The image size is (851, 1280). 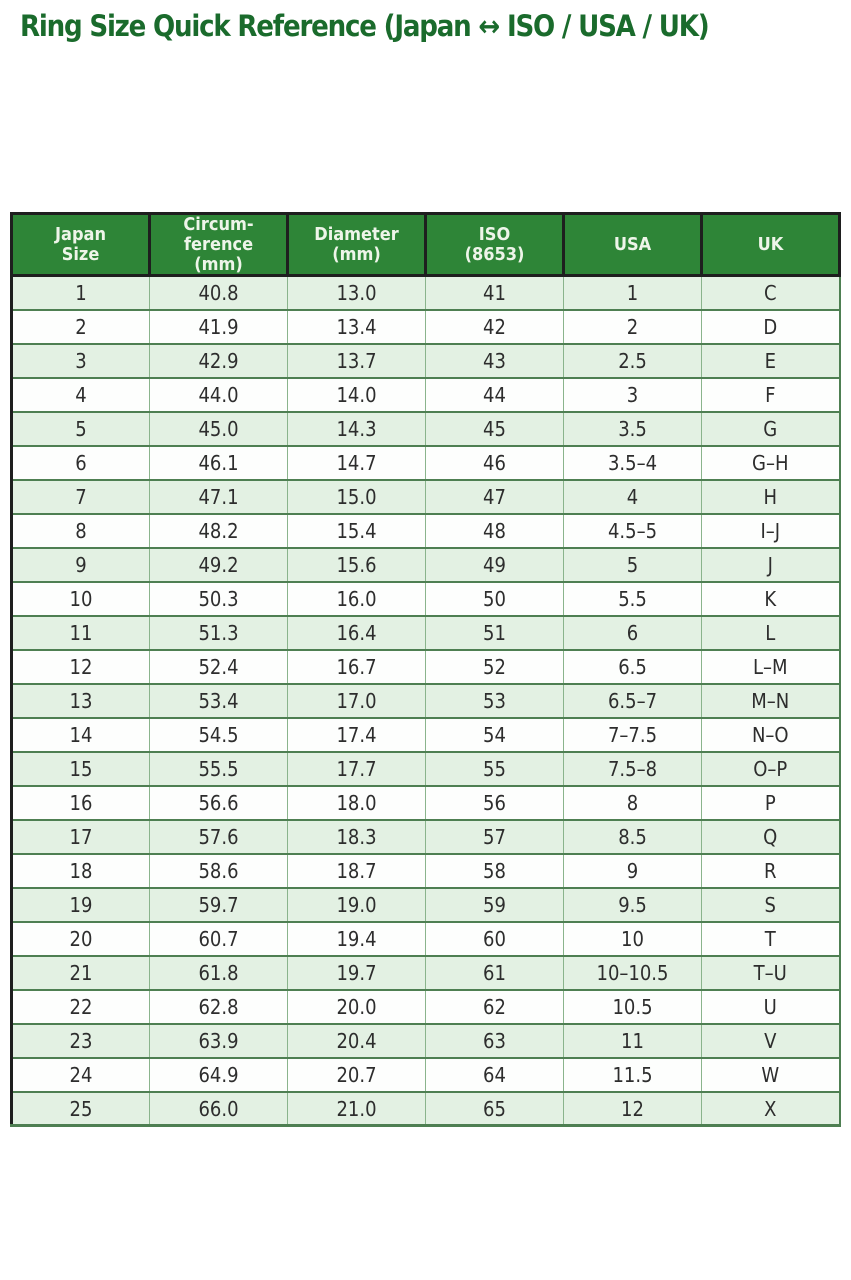 What do you see at coordinates (494, 244) in the screenshot?
I see `column-header: ISO (8653)` at bounding box center [494, 244].